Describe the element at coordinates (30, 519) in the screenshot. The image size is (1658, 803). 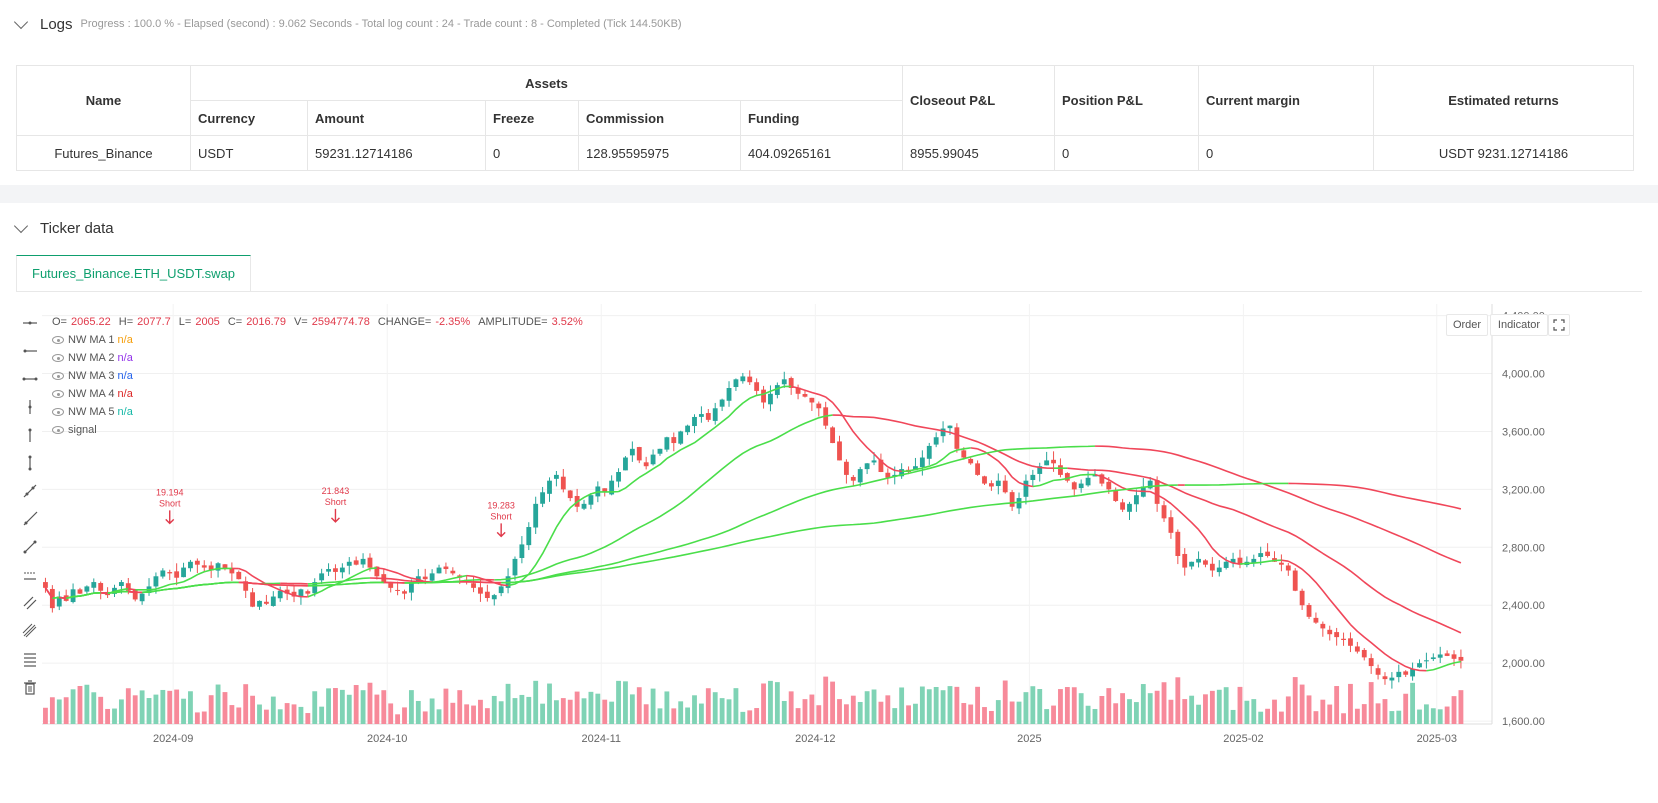
I see `ray-line-icon` at that location.